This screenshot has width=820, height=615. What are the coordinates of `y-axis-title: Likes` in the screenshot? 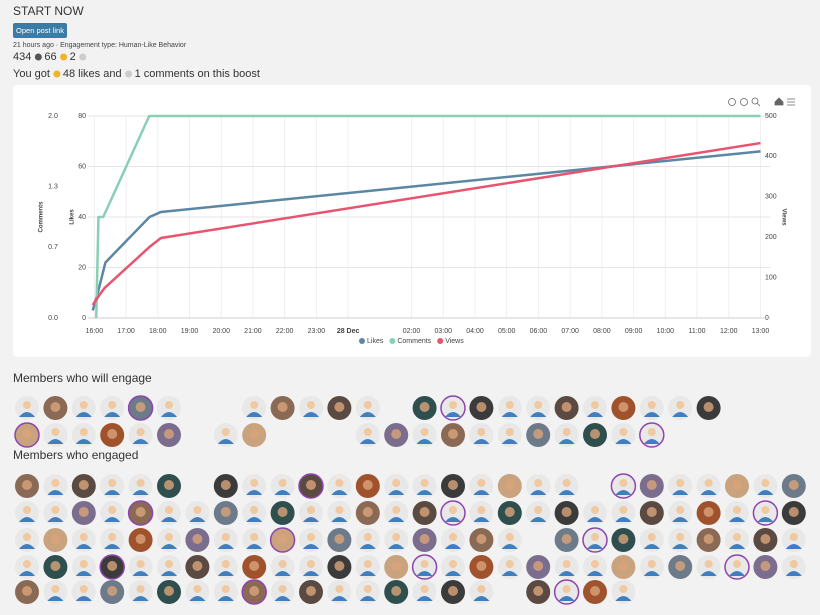 It's located at (73, 217).